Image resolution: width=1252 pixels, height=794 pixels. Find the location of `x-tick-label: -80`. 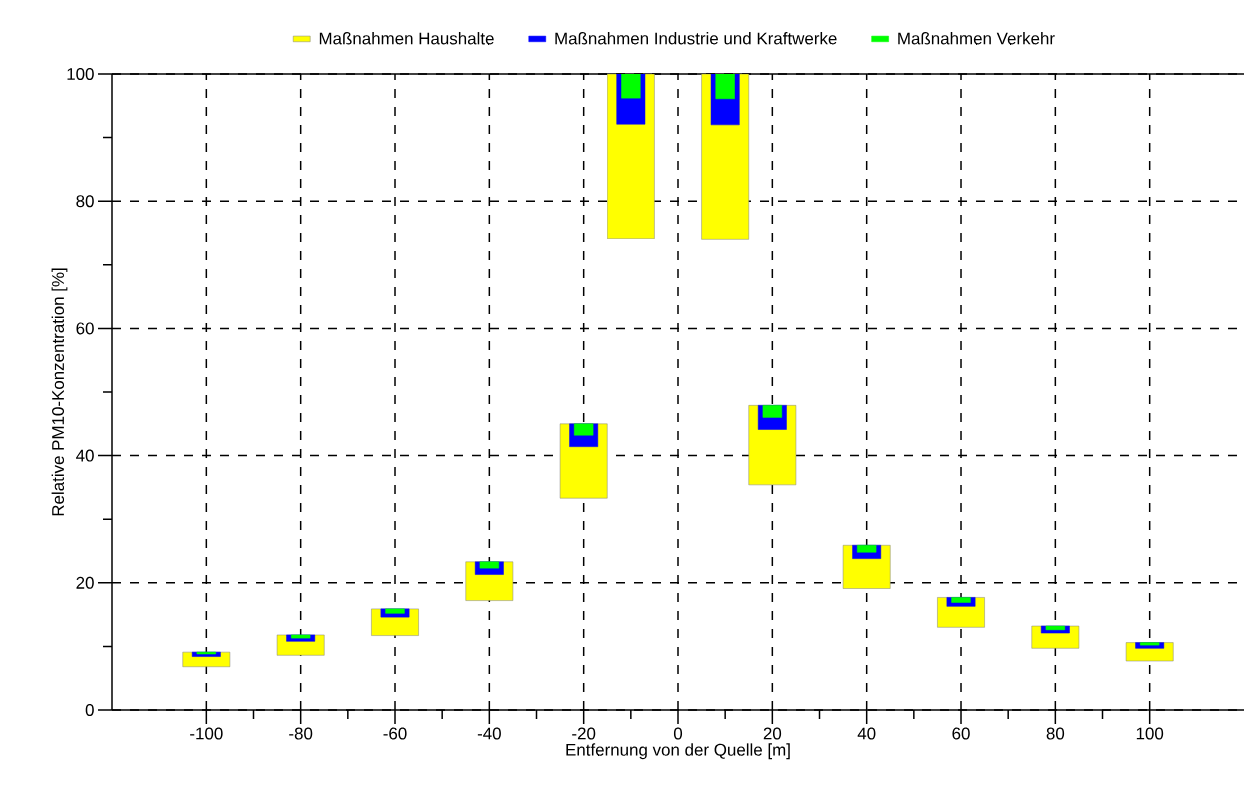

x-tick-label: -80 is located at coordinates (301, 733).